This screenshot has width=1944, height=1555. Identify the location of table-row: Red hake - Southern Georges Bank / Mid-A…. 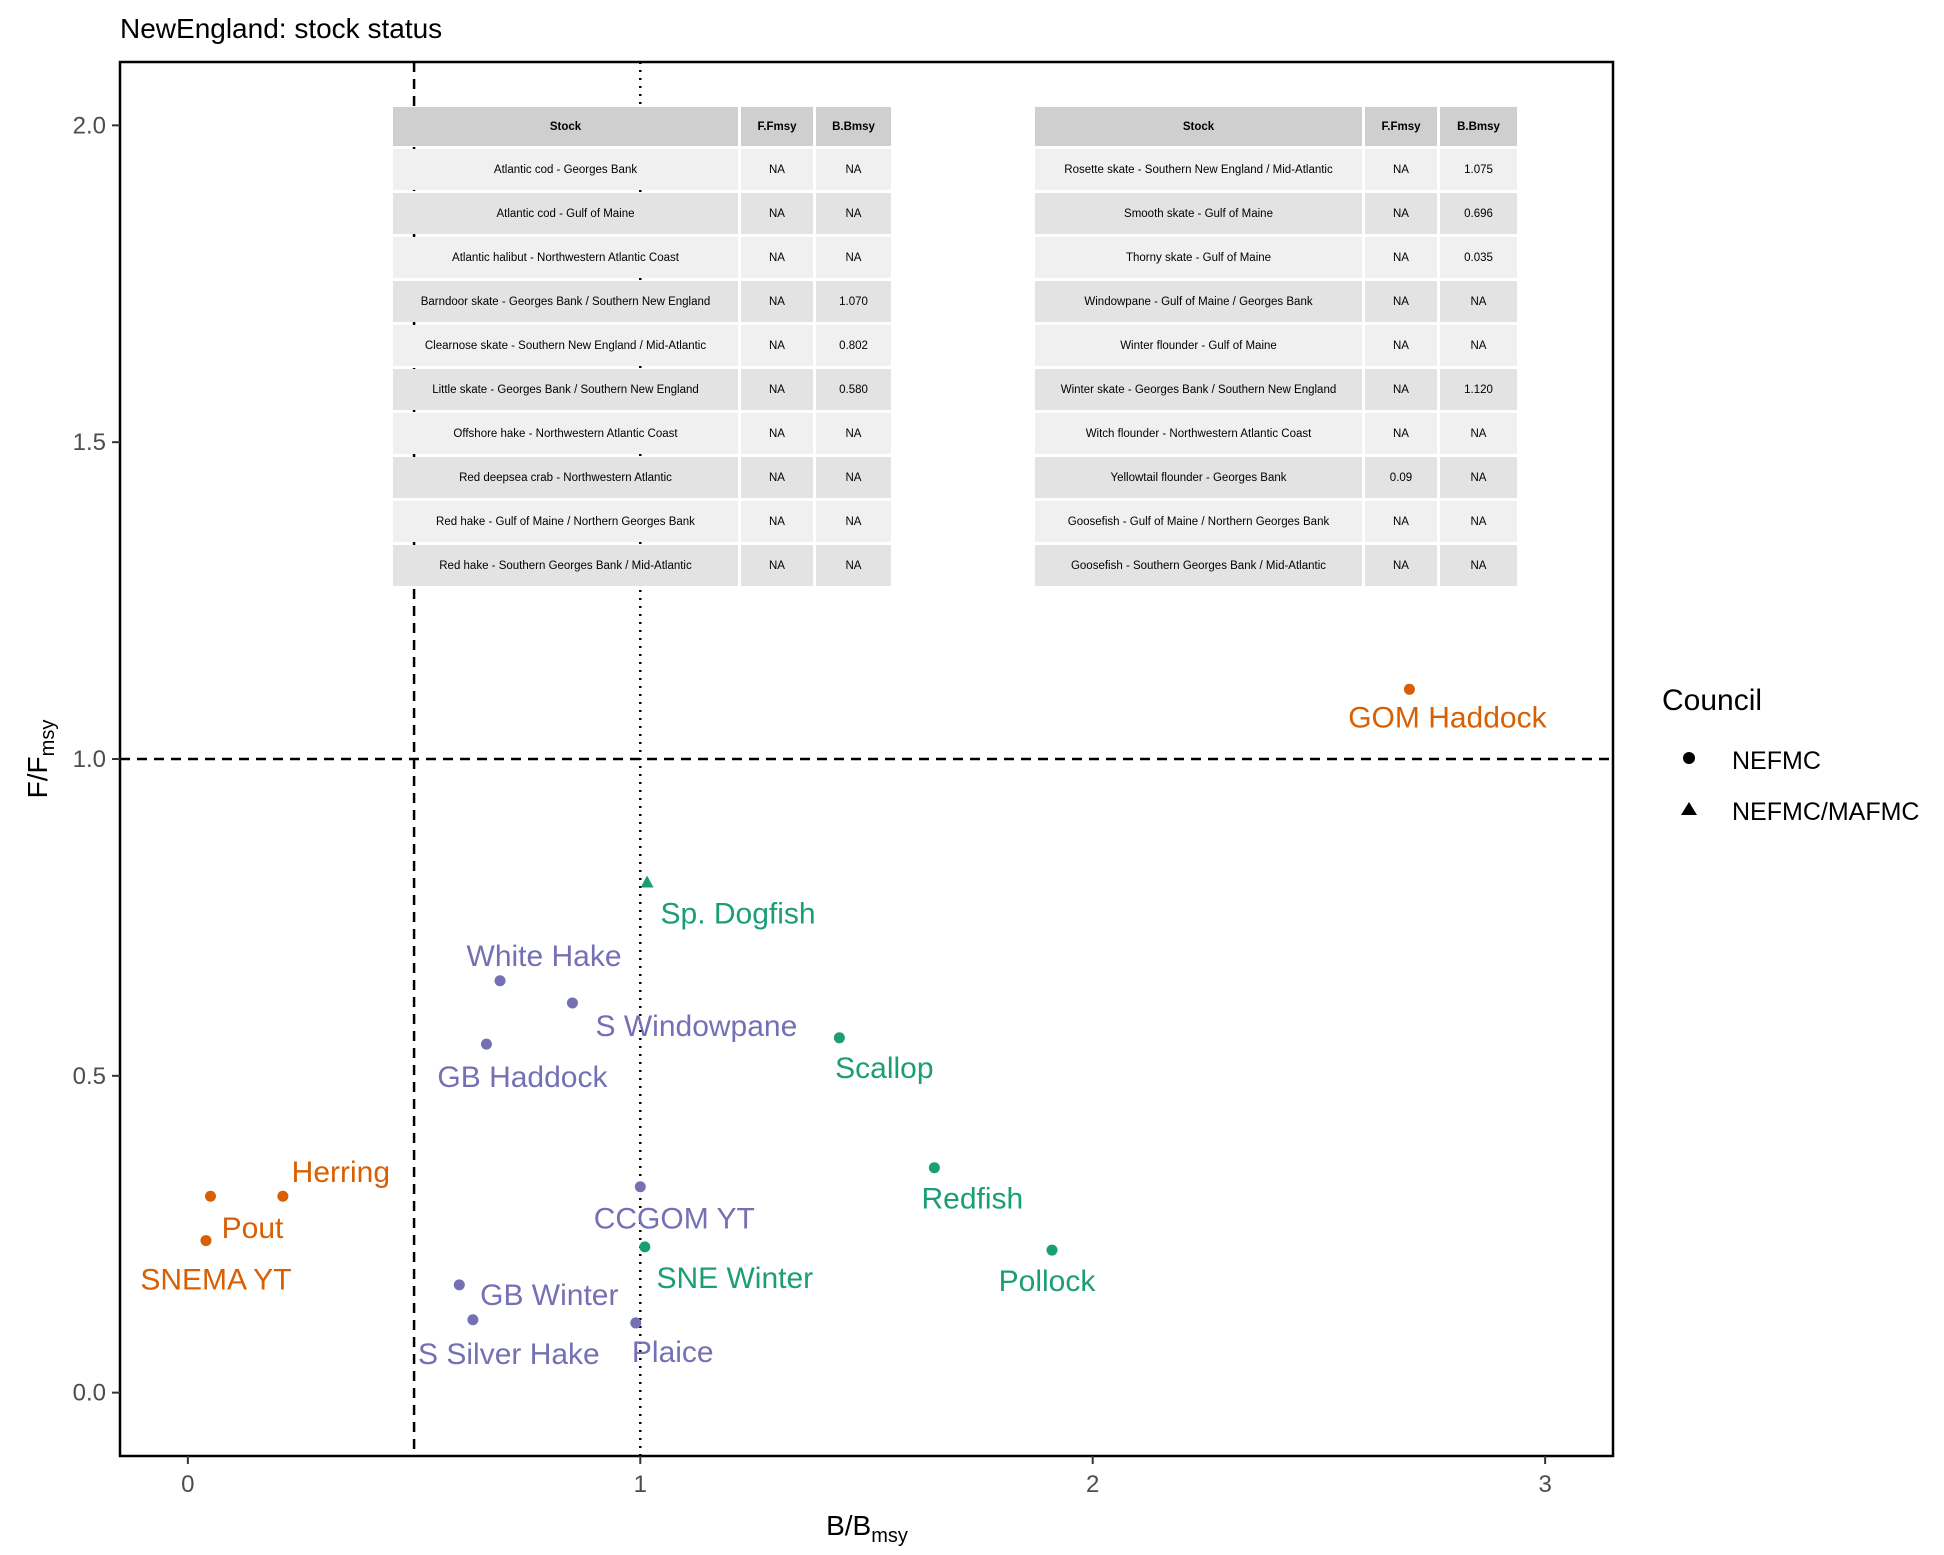
(642, 565).